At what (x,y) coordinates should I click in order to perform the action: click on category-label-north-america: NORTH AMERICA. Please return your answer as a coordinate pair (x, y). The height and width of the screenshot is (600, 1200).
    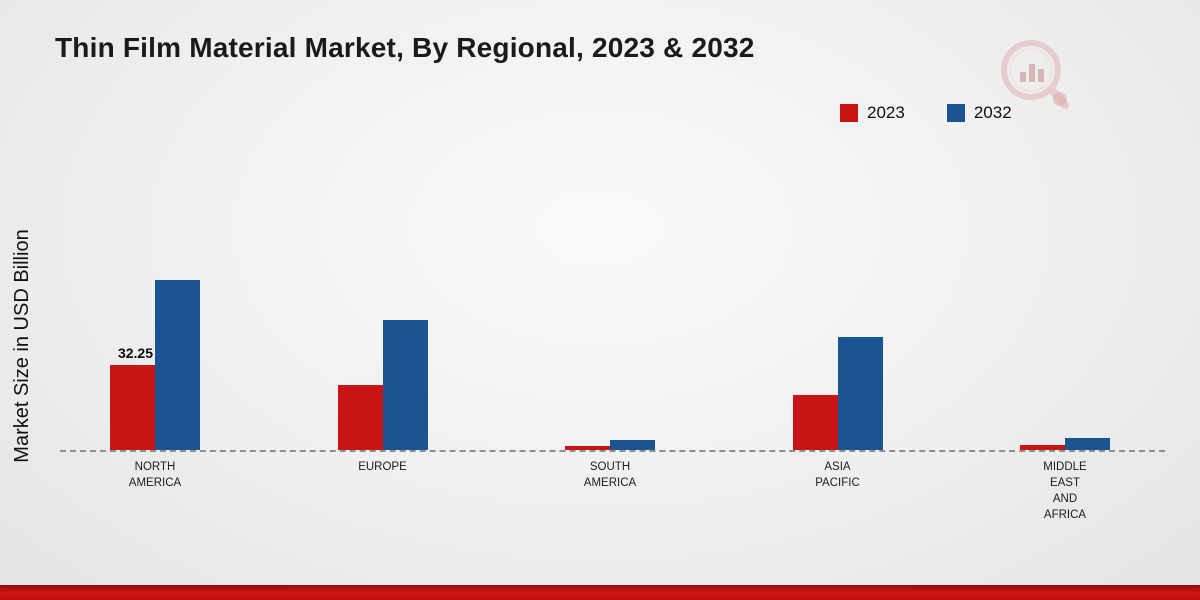
    Looking at the image, I should click on (155, 475).